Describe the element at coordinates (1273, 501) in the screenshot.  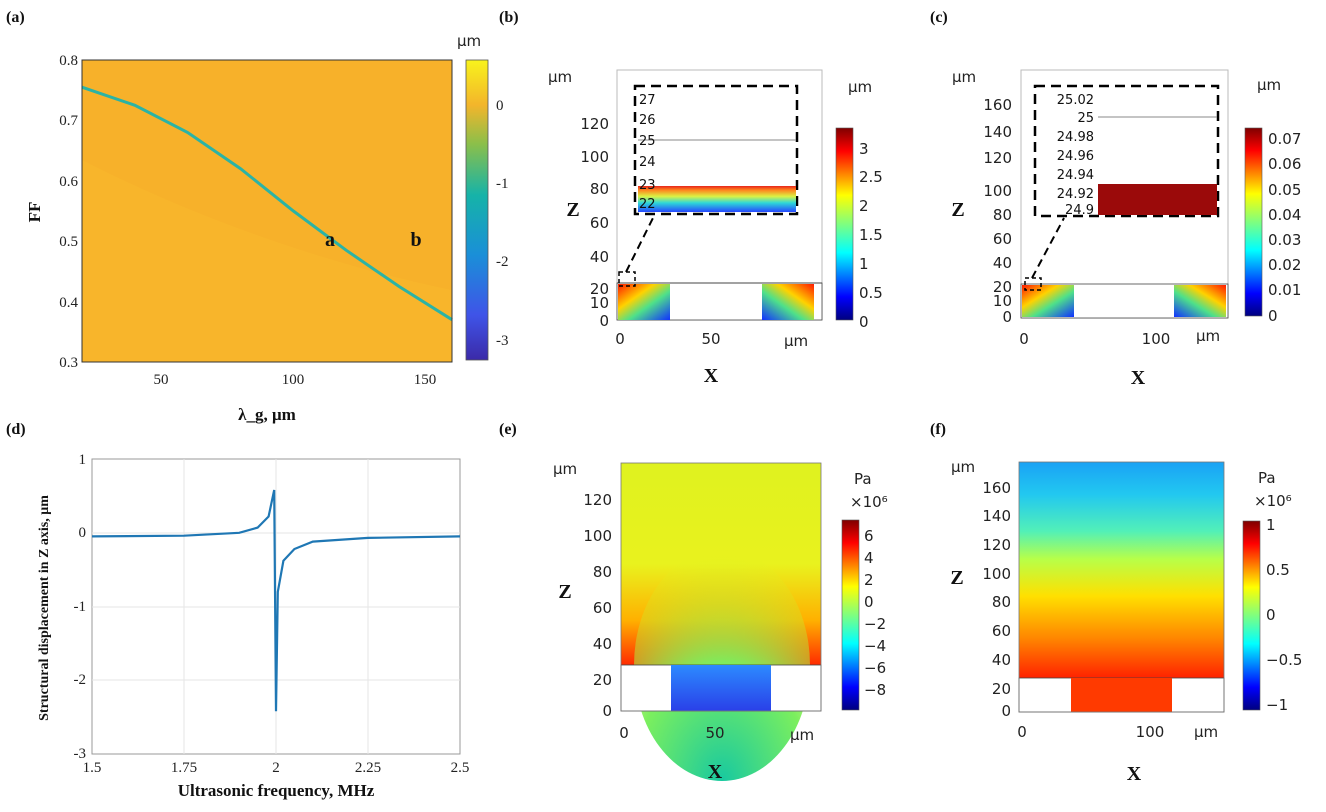
I see `panel-f-colorbar-scale: ×10⁶` at that location.